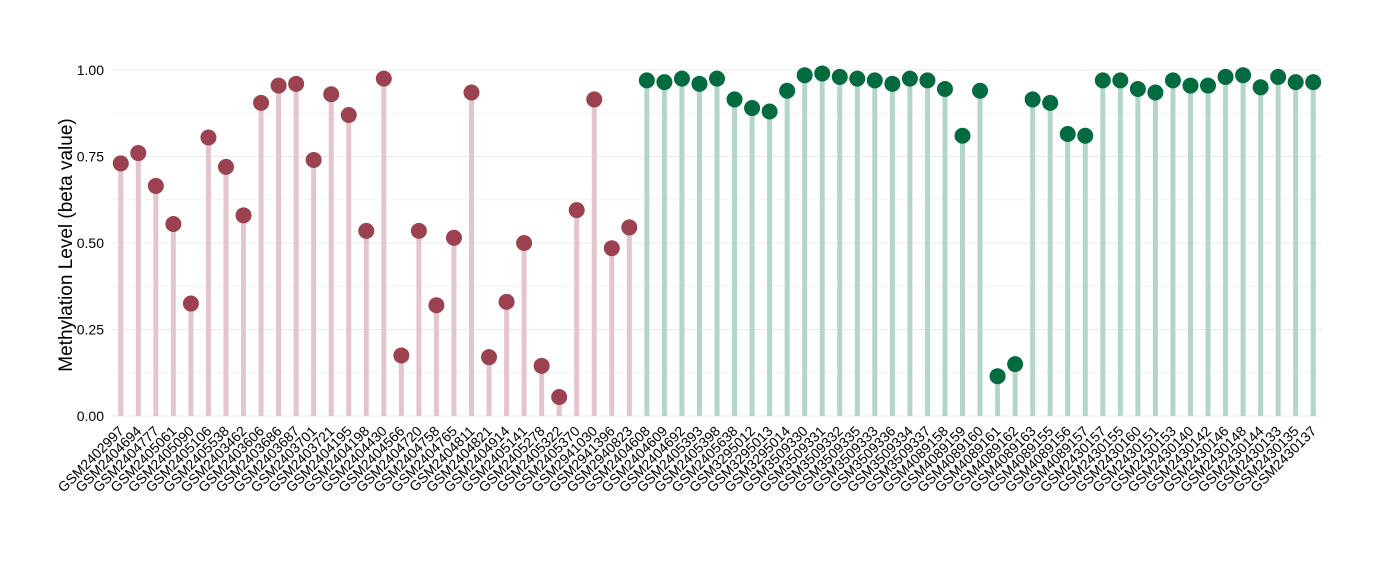 The image size is (1380, 580). Describe the element at coordinates (66, 244) in the screenshot. I see `y-axis-title: Methylation Level (beta value)` at that location.